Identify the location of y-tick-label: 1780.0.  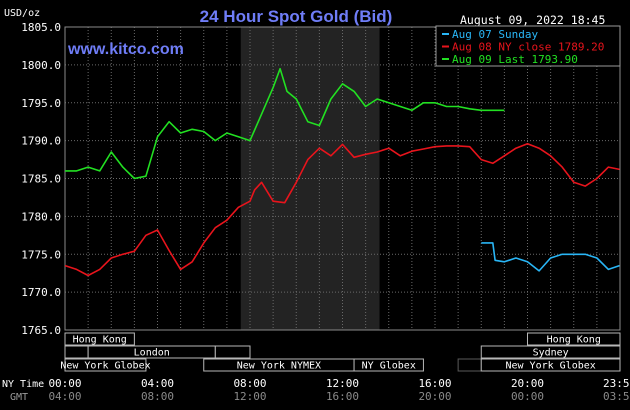
(41, 216).